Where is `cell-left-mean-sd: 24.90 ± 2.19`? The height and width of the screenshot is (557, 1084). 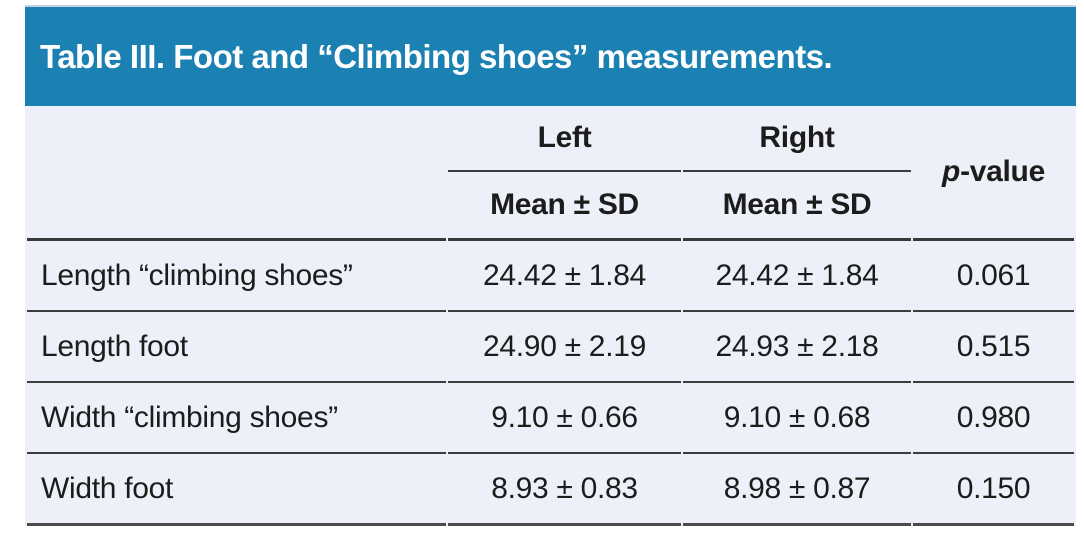
cell-left-mean-sd: 24.90 ± 2.19 is located at coordinates (564, 347).